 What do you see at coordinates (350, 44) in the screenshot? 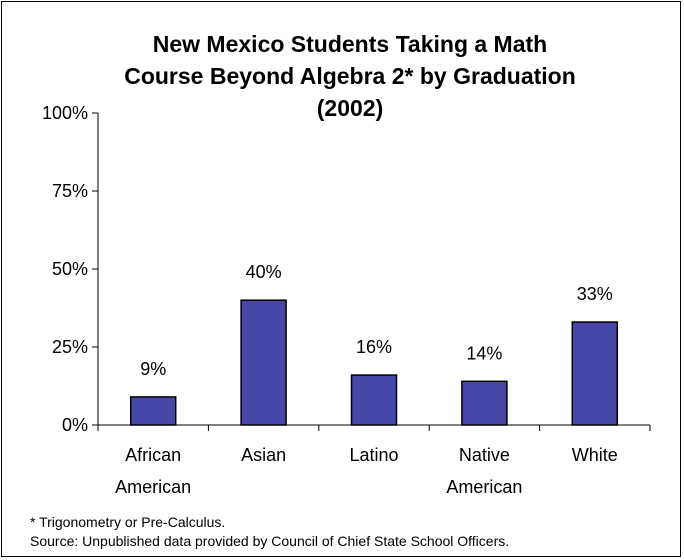
I see `chart-title-line: New Mexico Students Taking a Math` at bounding box center [350, 44].